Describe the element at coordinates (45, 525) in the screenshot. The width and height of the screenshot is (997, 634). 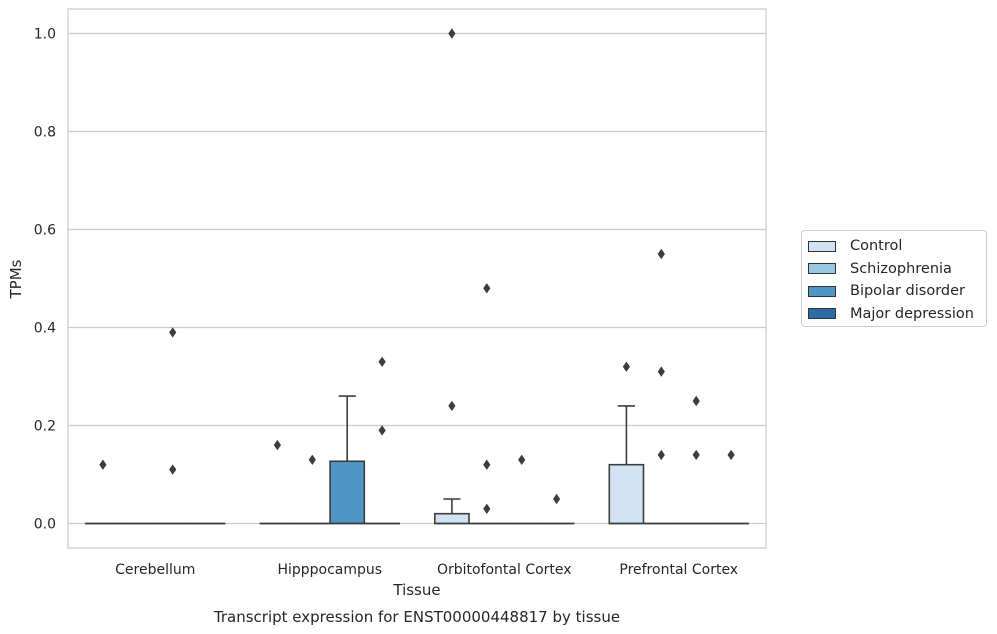
I see `y-tick-label: 0.0` at that location.